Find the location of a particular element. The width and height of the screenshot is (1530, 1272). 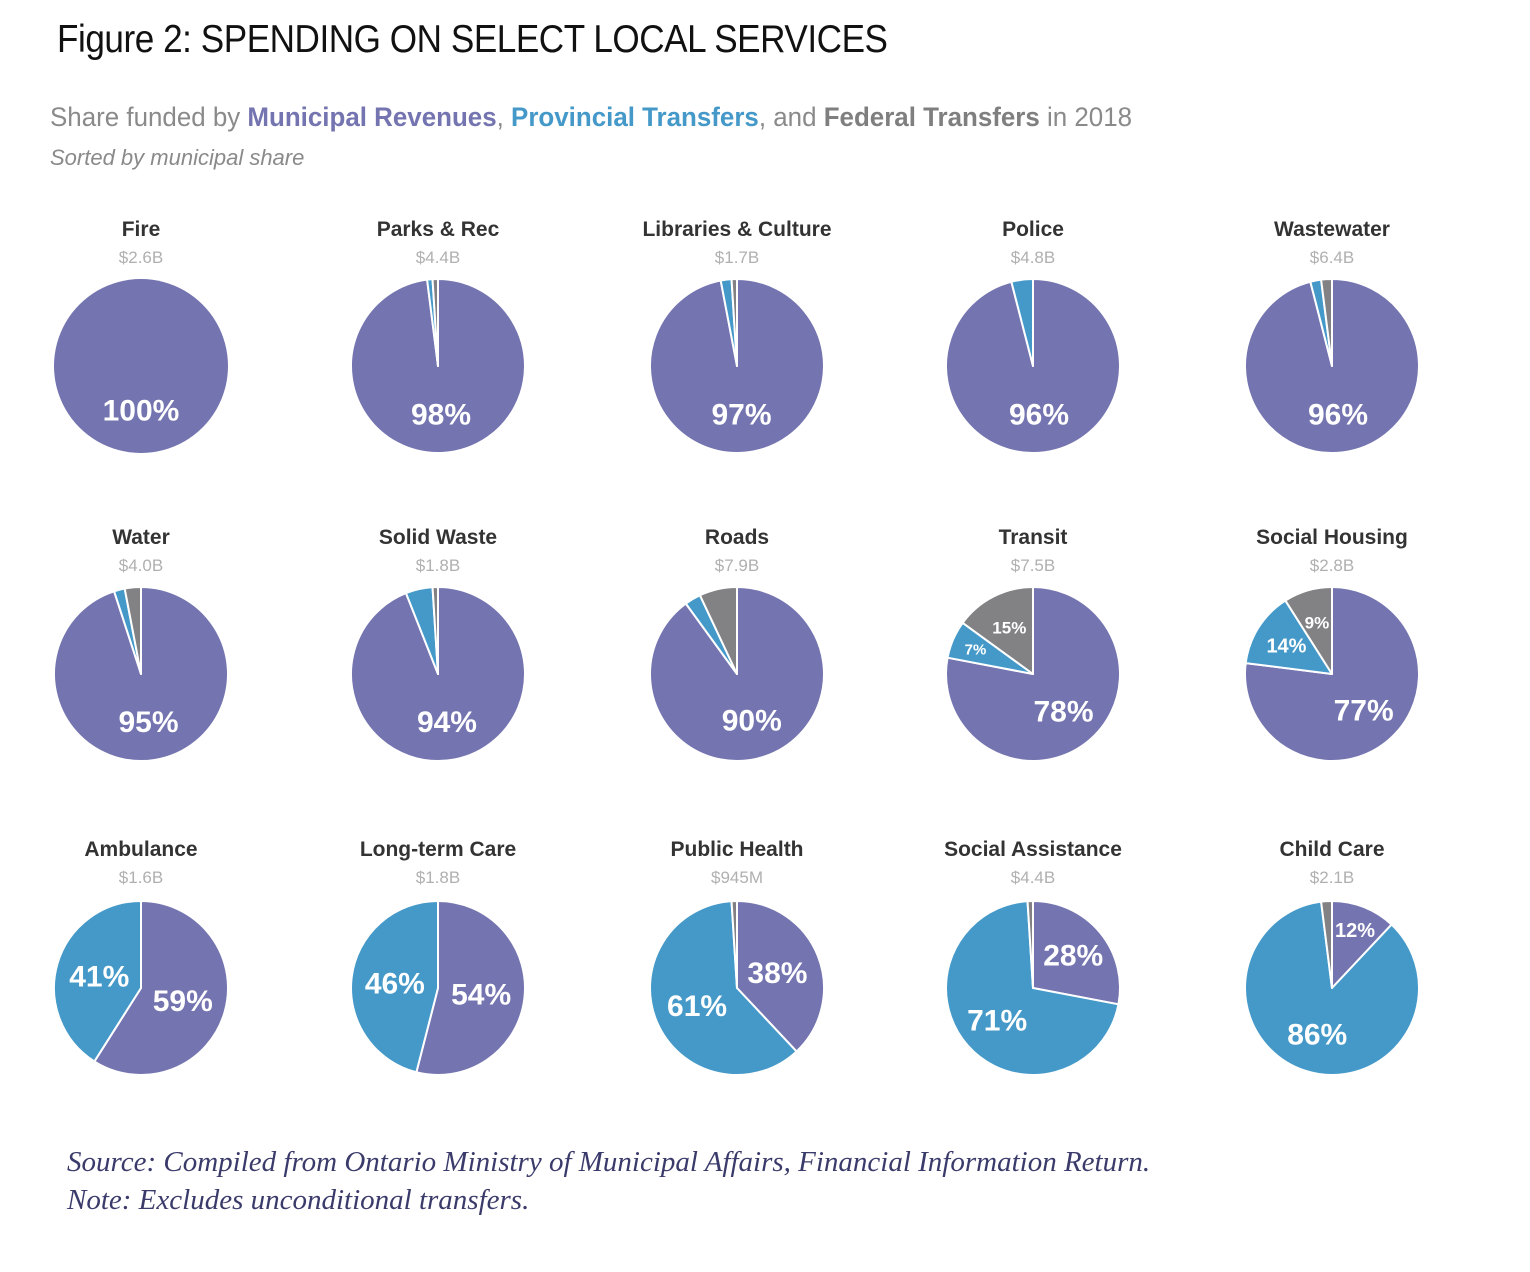

pie-label-provincial: 46% is located at coordinates (395, 983).